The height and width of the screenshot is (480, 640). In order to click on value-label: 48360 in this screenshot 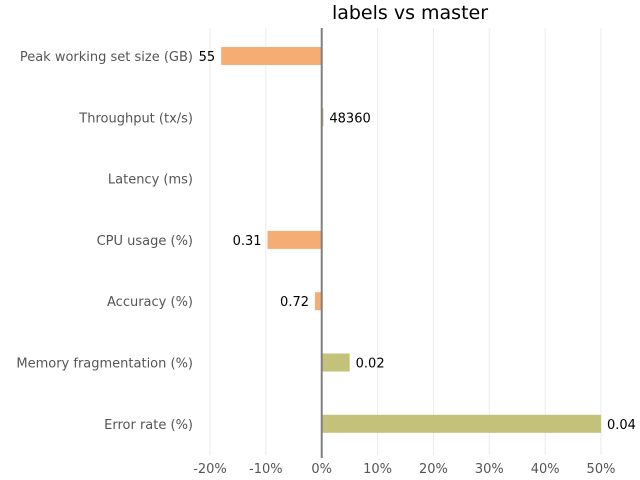, I will do `click(349, 118)`.